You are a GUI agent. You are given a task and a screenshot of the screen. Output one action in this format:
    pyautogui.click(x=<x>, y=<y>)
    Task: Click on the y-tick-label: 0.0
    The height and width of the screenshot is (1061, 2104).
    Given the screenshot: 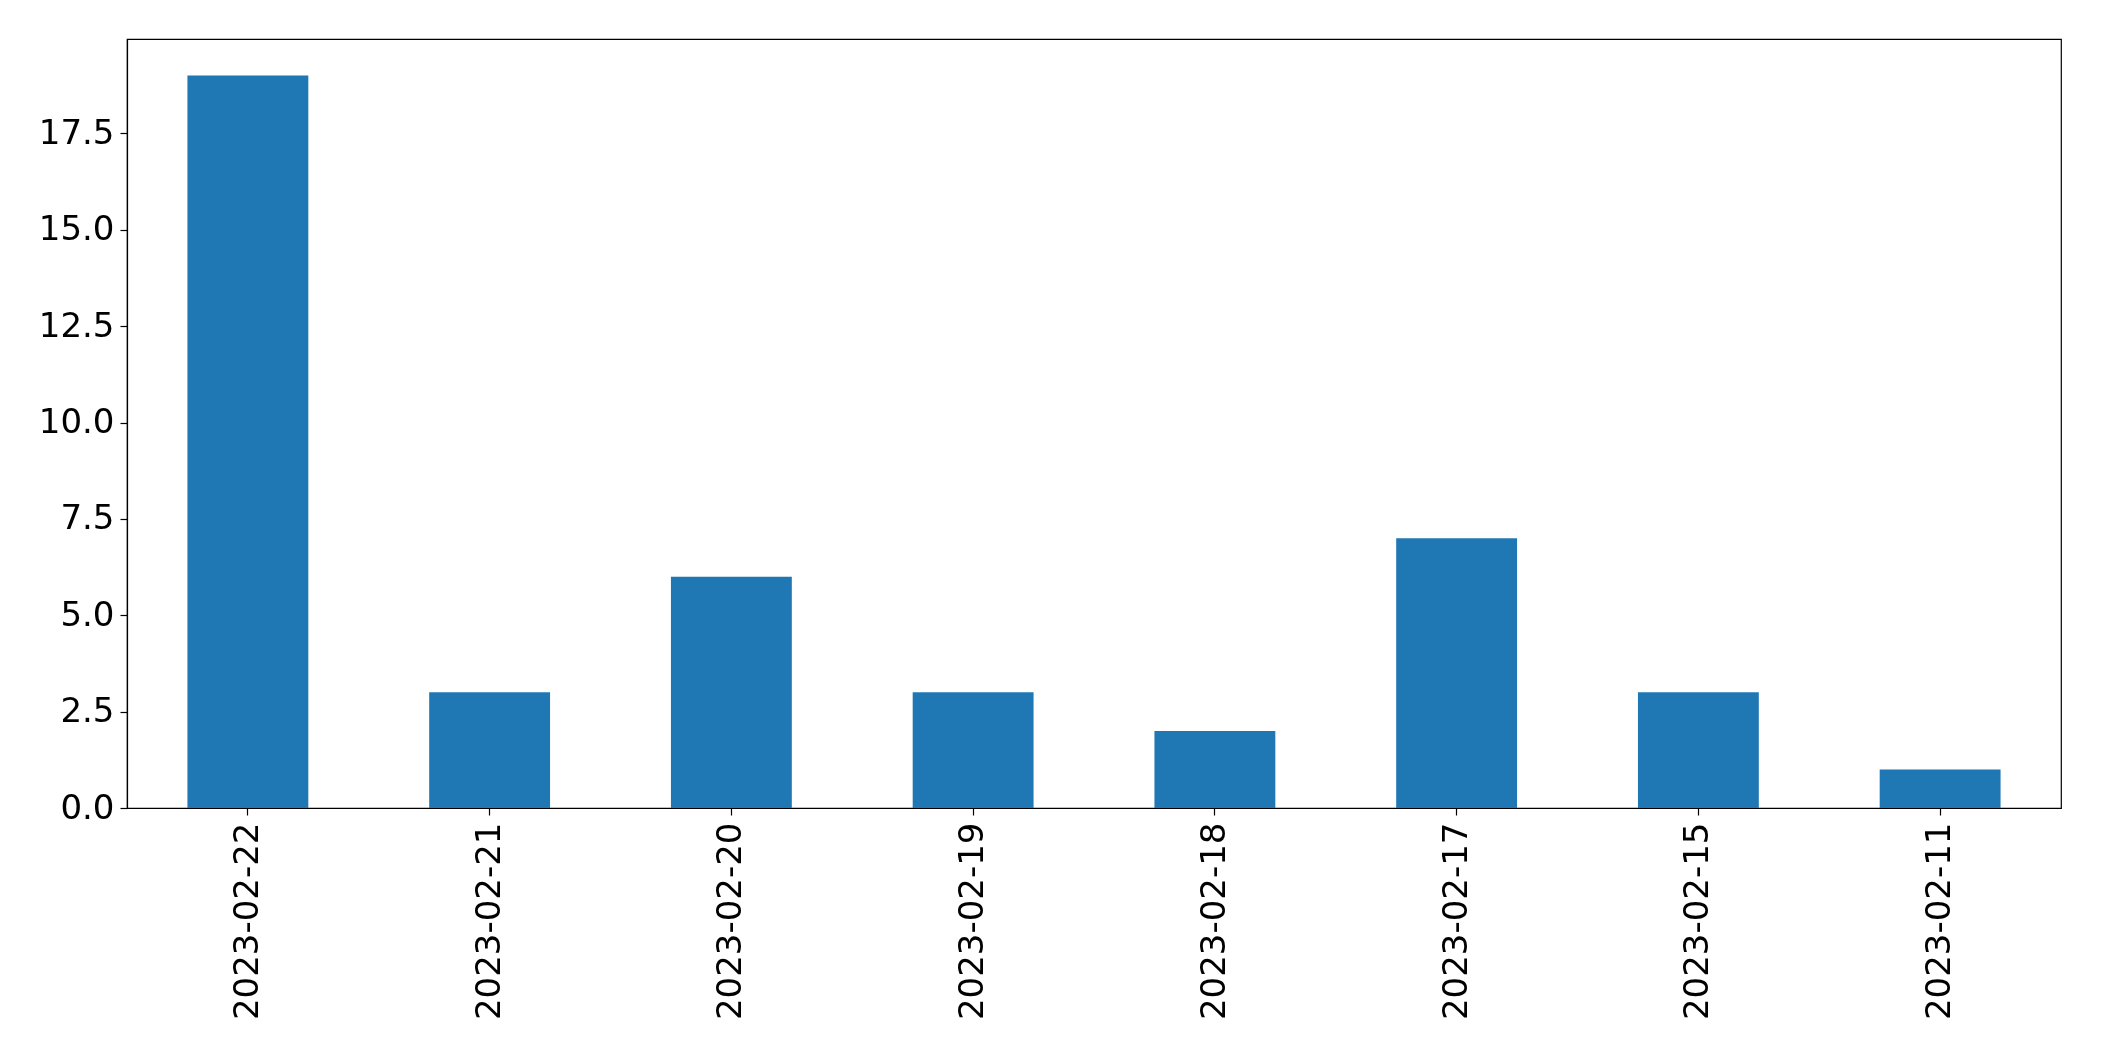 What is the action you would take?
    pyautogui.click(x=87, y=806)
    